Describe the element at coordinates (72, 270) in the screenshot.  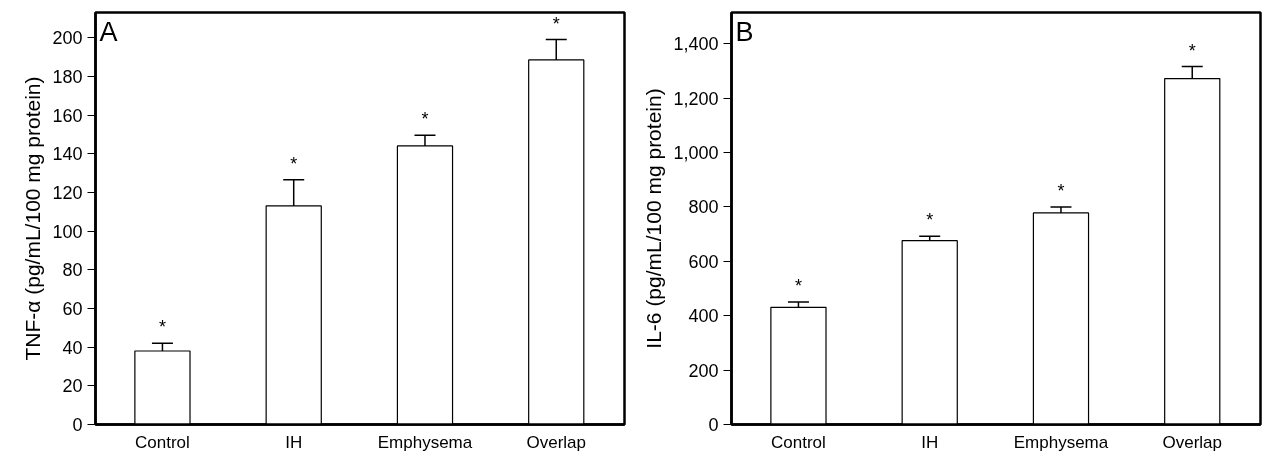
I see `y-tick-label: 80` at that location.